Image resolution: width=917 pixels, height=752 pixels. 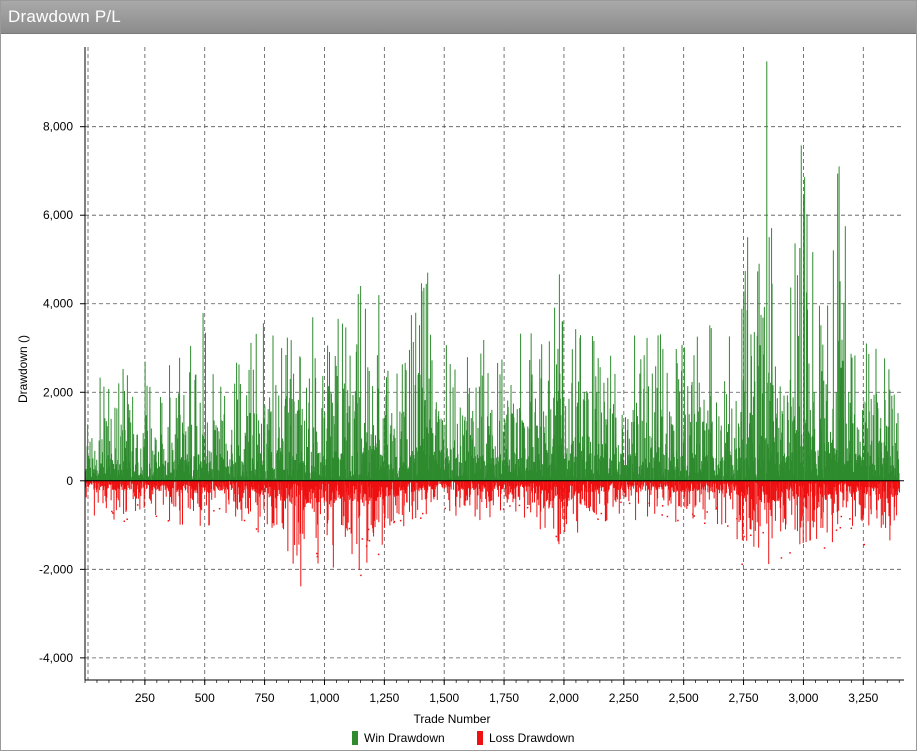 What do you see at coordinates (531, 738) in the screenshot?
I see `legend-label-loss: Loss Drawdown` at bounding box center [531, 738].